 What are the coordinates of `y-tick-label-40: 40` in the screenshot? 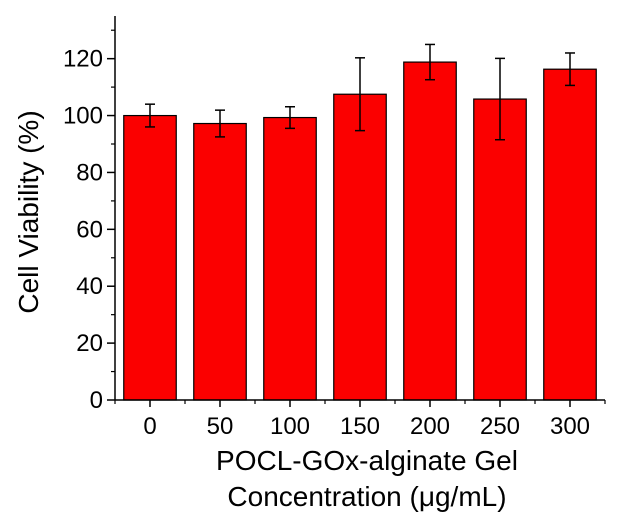 It's located at (89, 286).